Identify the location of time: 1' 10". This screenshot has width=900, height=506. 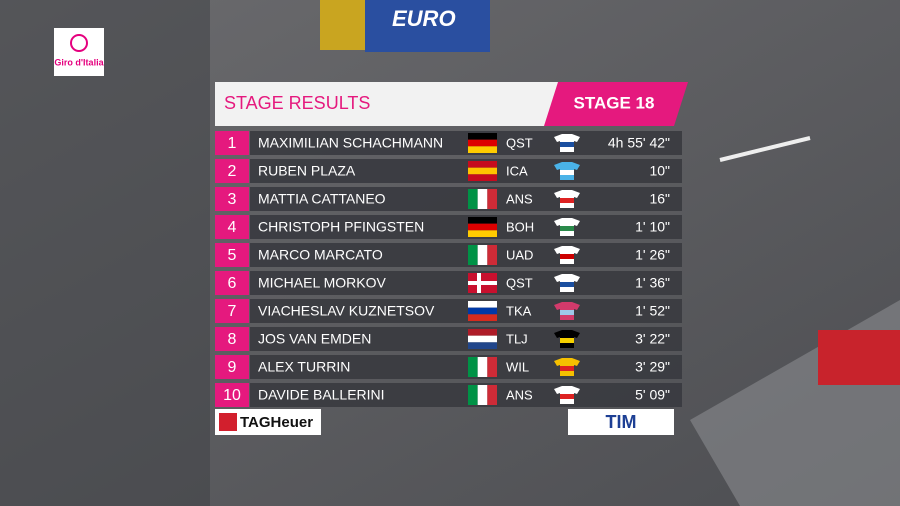
(652, 227).